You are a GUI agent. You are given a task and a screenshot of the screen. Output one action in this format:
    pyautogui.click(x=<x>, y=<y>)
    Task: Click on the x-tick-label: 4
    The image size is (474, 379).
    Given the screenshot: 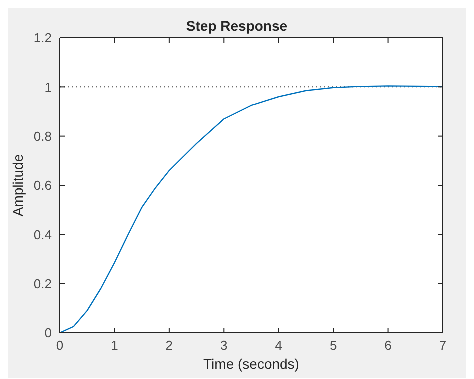 What is the action you would take?
    pyautogui.click(x=278, y=346)
    